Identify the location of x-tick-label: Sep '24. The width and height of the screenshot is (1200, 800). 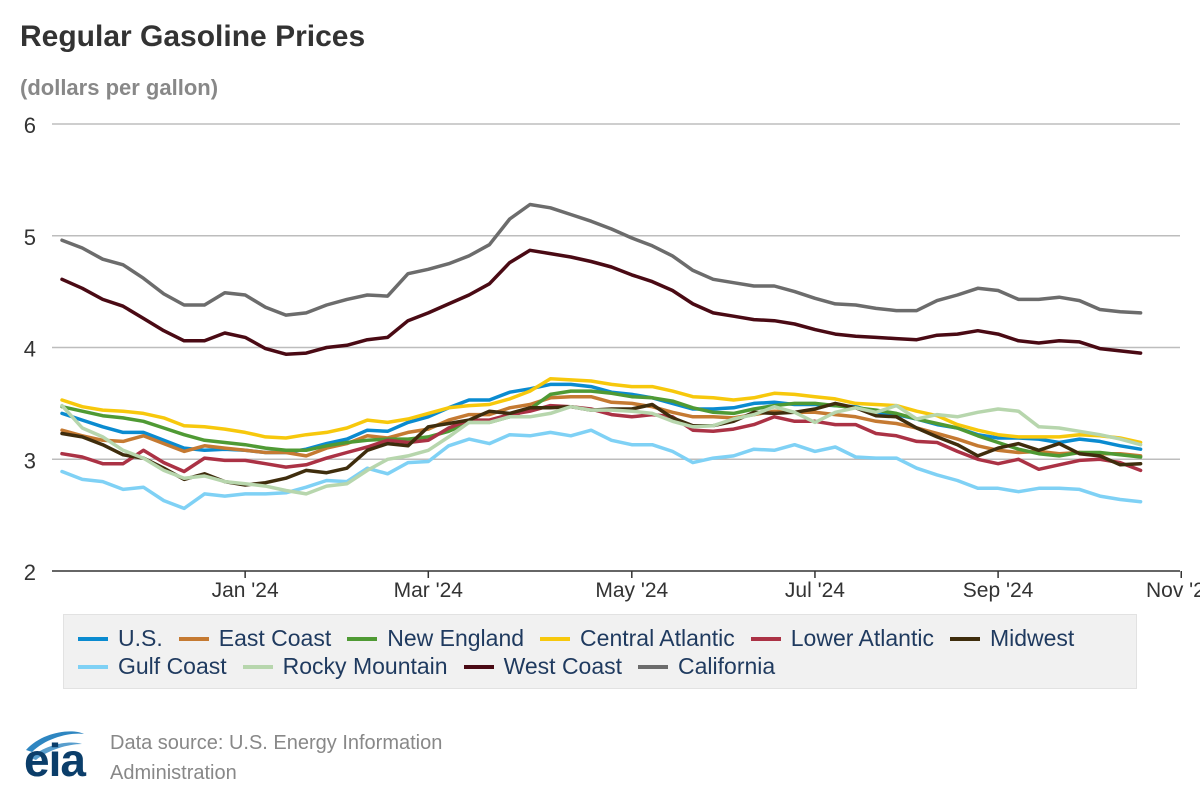
(998, 590).